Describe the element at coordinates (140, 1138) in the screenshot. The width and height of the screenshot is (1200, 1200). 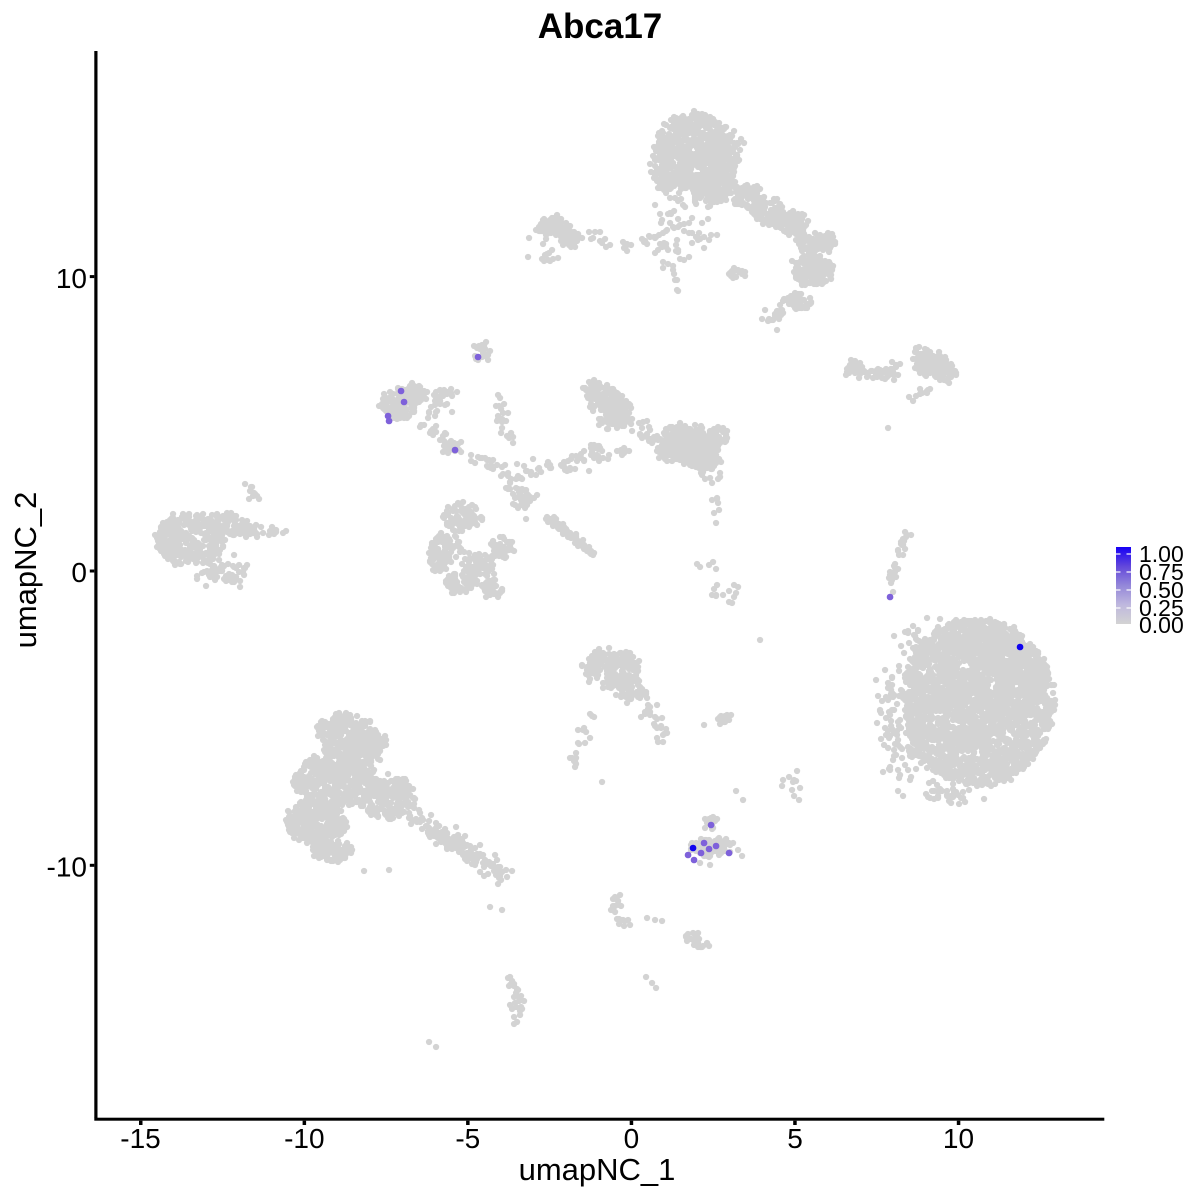
I see `svg-text: -15` at that location.